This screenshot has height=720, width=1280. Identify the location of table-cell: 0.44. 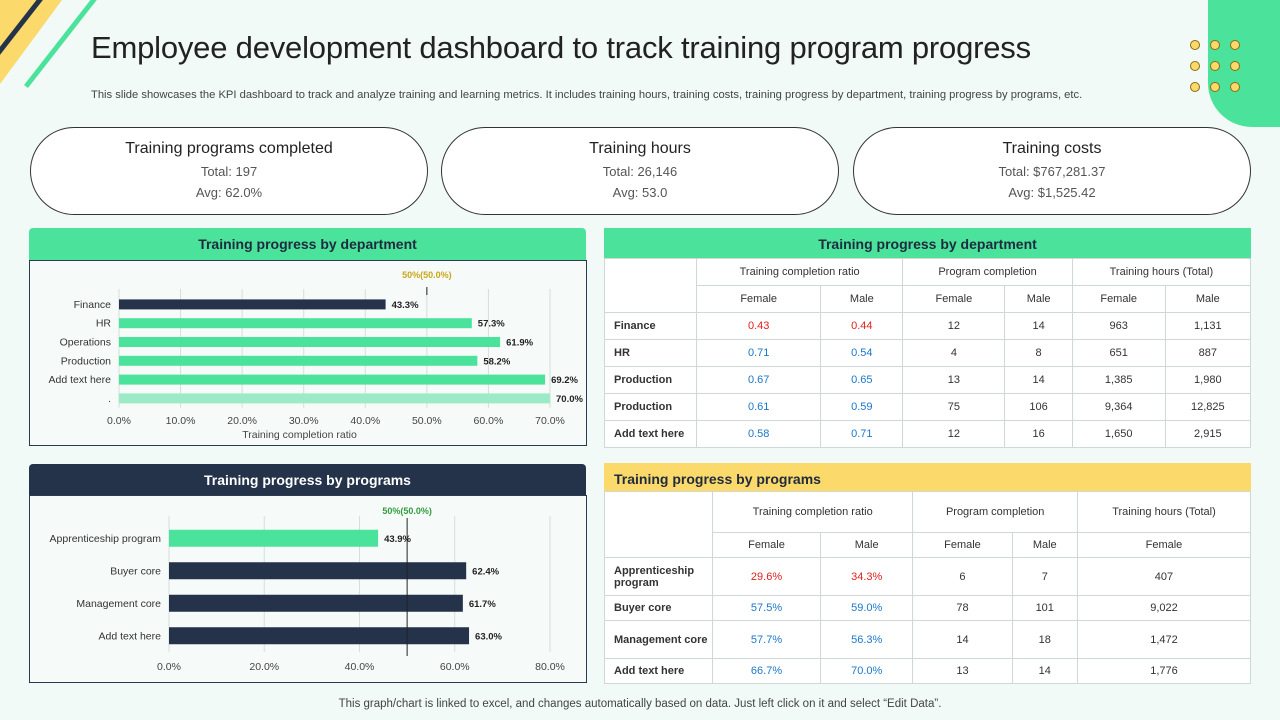
(862, 326).